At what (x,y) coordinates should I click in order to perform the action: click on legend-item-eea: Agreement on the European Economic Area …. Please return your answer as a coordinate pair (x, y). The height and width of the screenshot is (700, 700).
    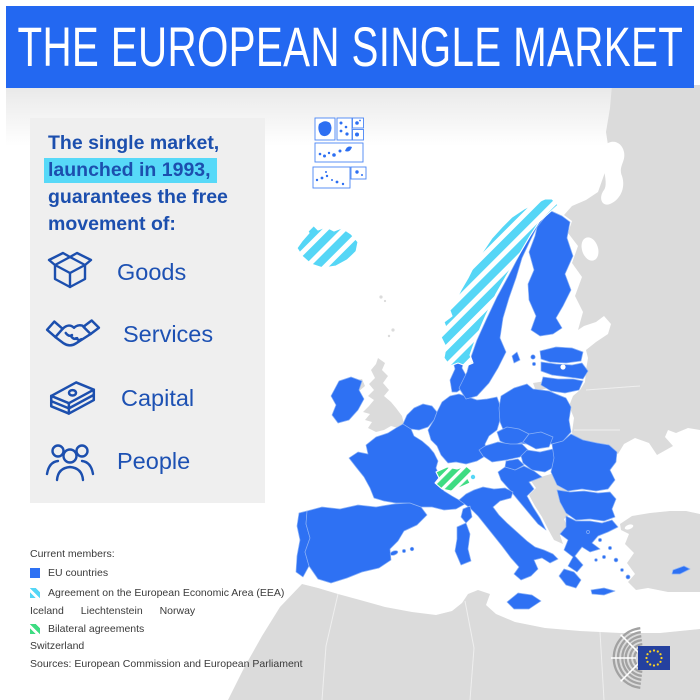
    Looking at the image, I should click on (157, 593).